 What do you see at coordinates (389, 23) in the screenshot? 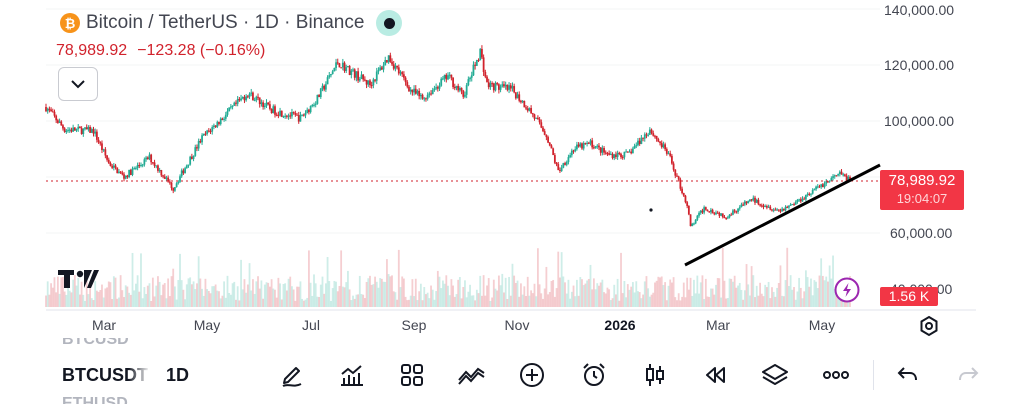
I see `market-status-button` at bounding box center [389, 23].